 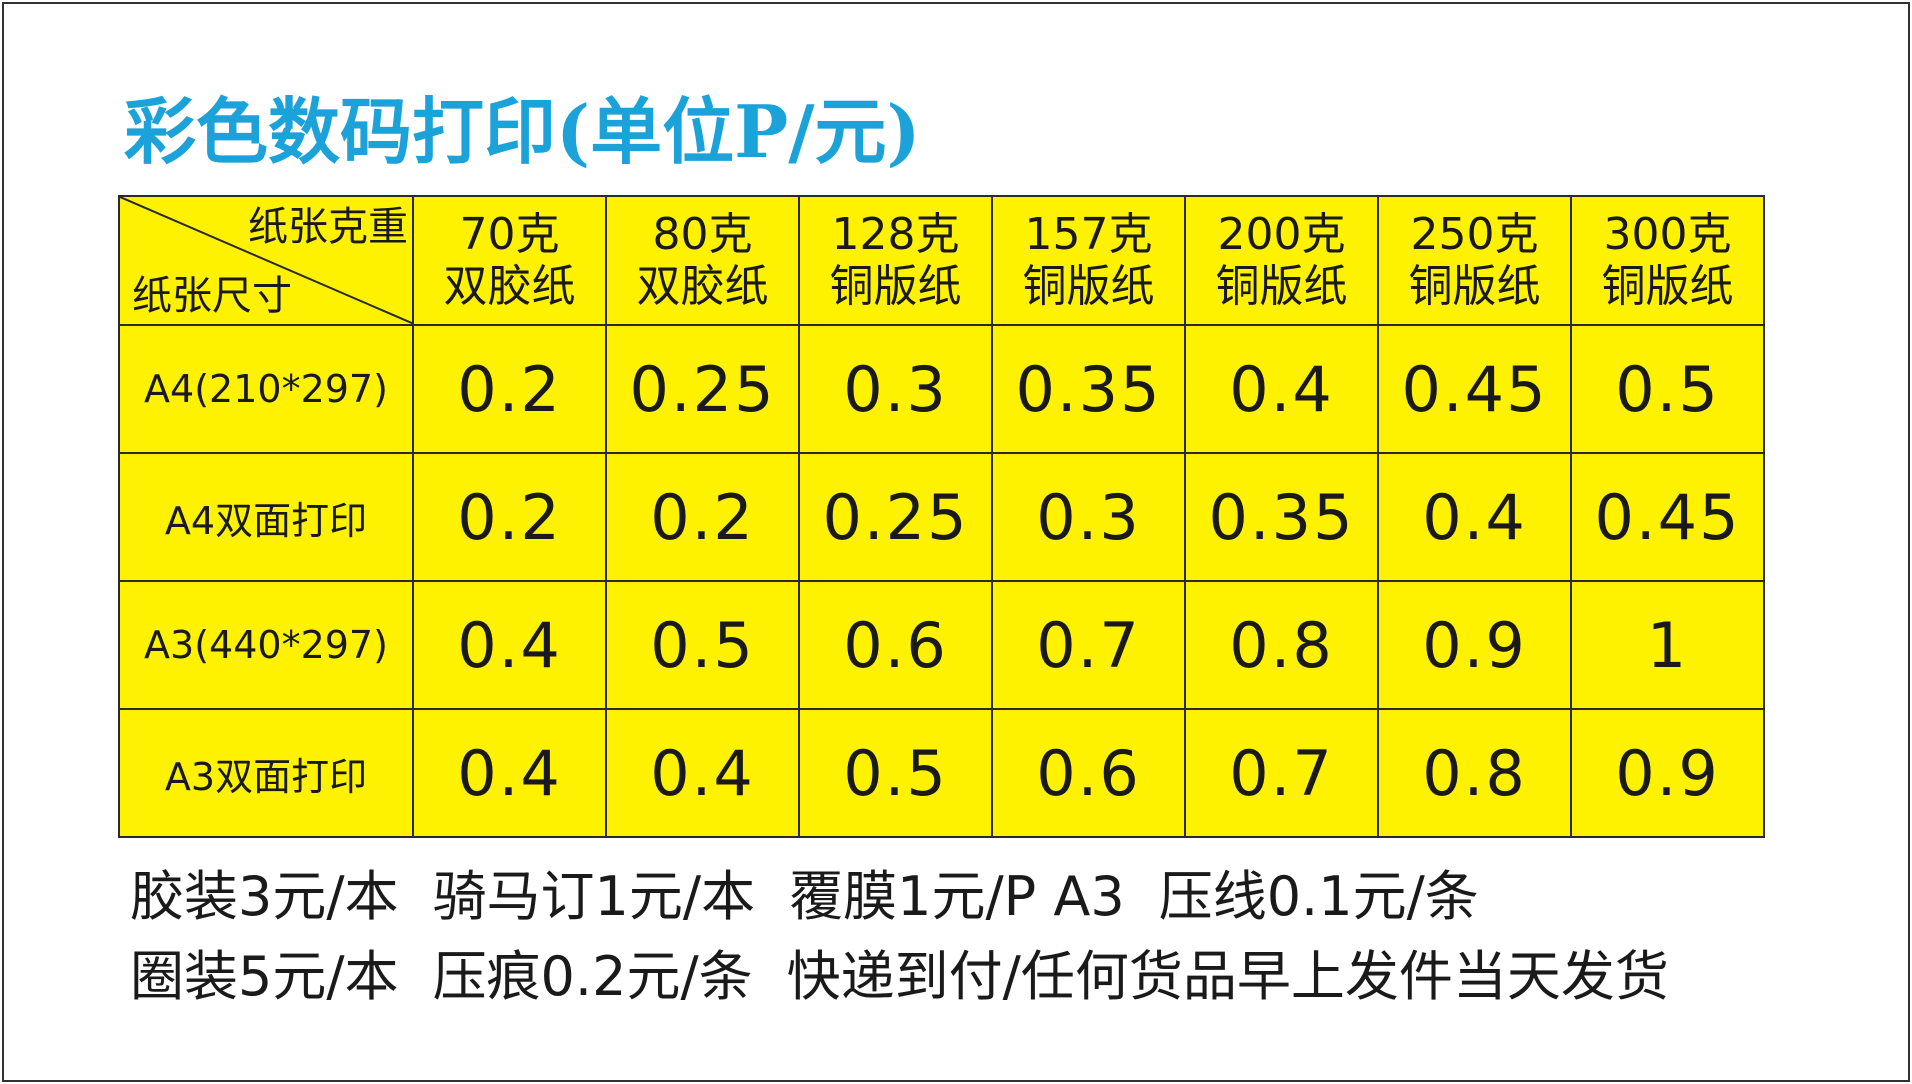 What do you see at coordinates (1667, 234) in the screenshot?
I see `column-weight: 300克` at bounding box center [1667, 234].